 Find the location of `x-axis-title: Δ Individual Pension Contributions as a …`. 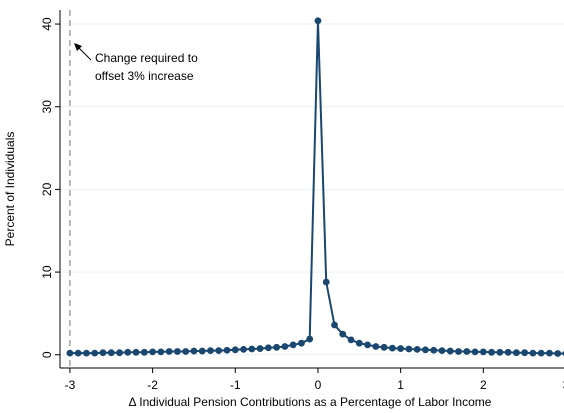

x-axis-title: Δ Individual Pension Contributions as a … is located at coordinates (310, 402).